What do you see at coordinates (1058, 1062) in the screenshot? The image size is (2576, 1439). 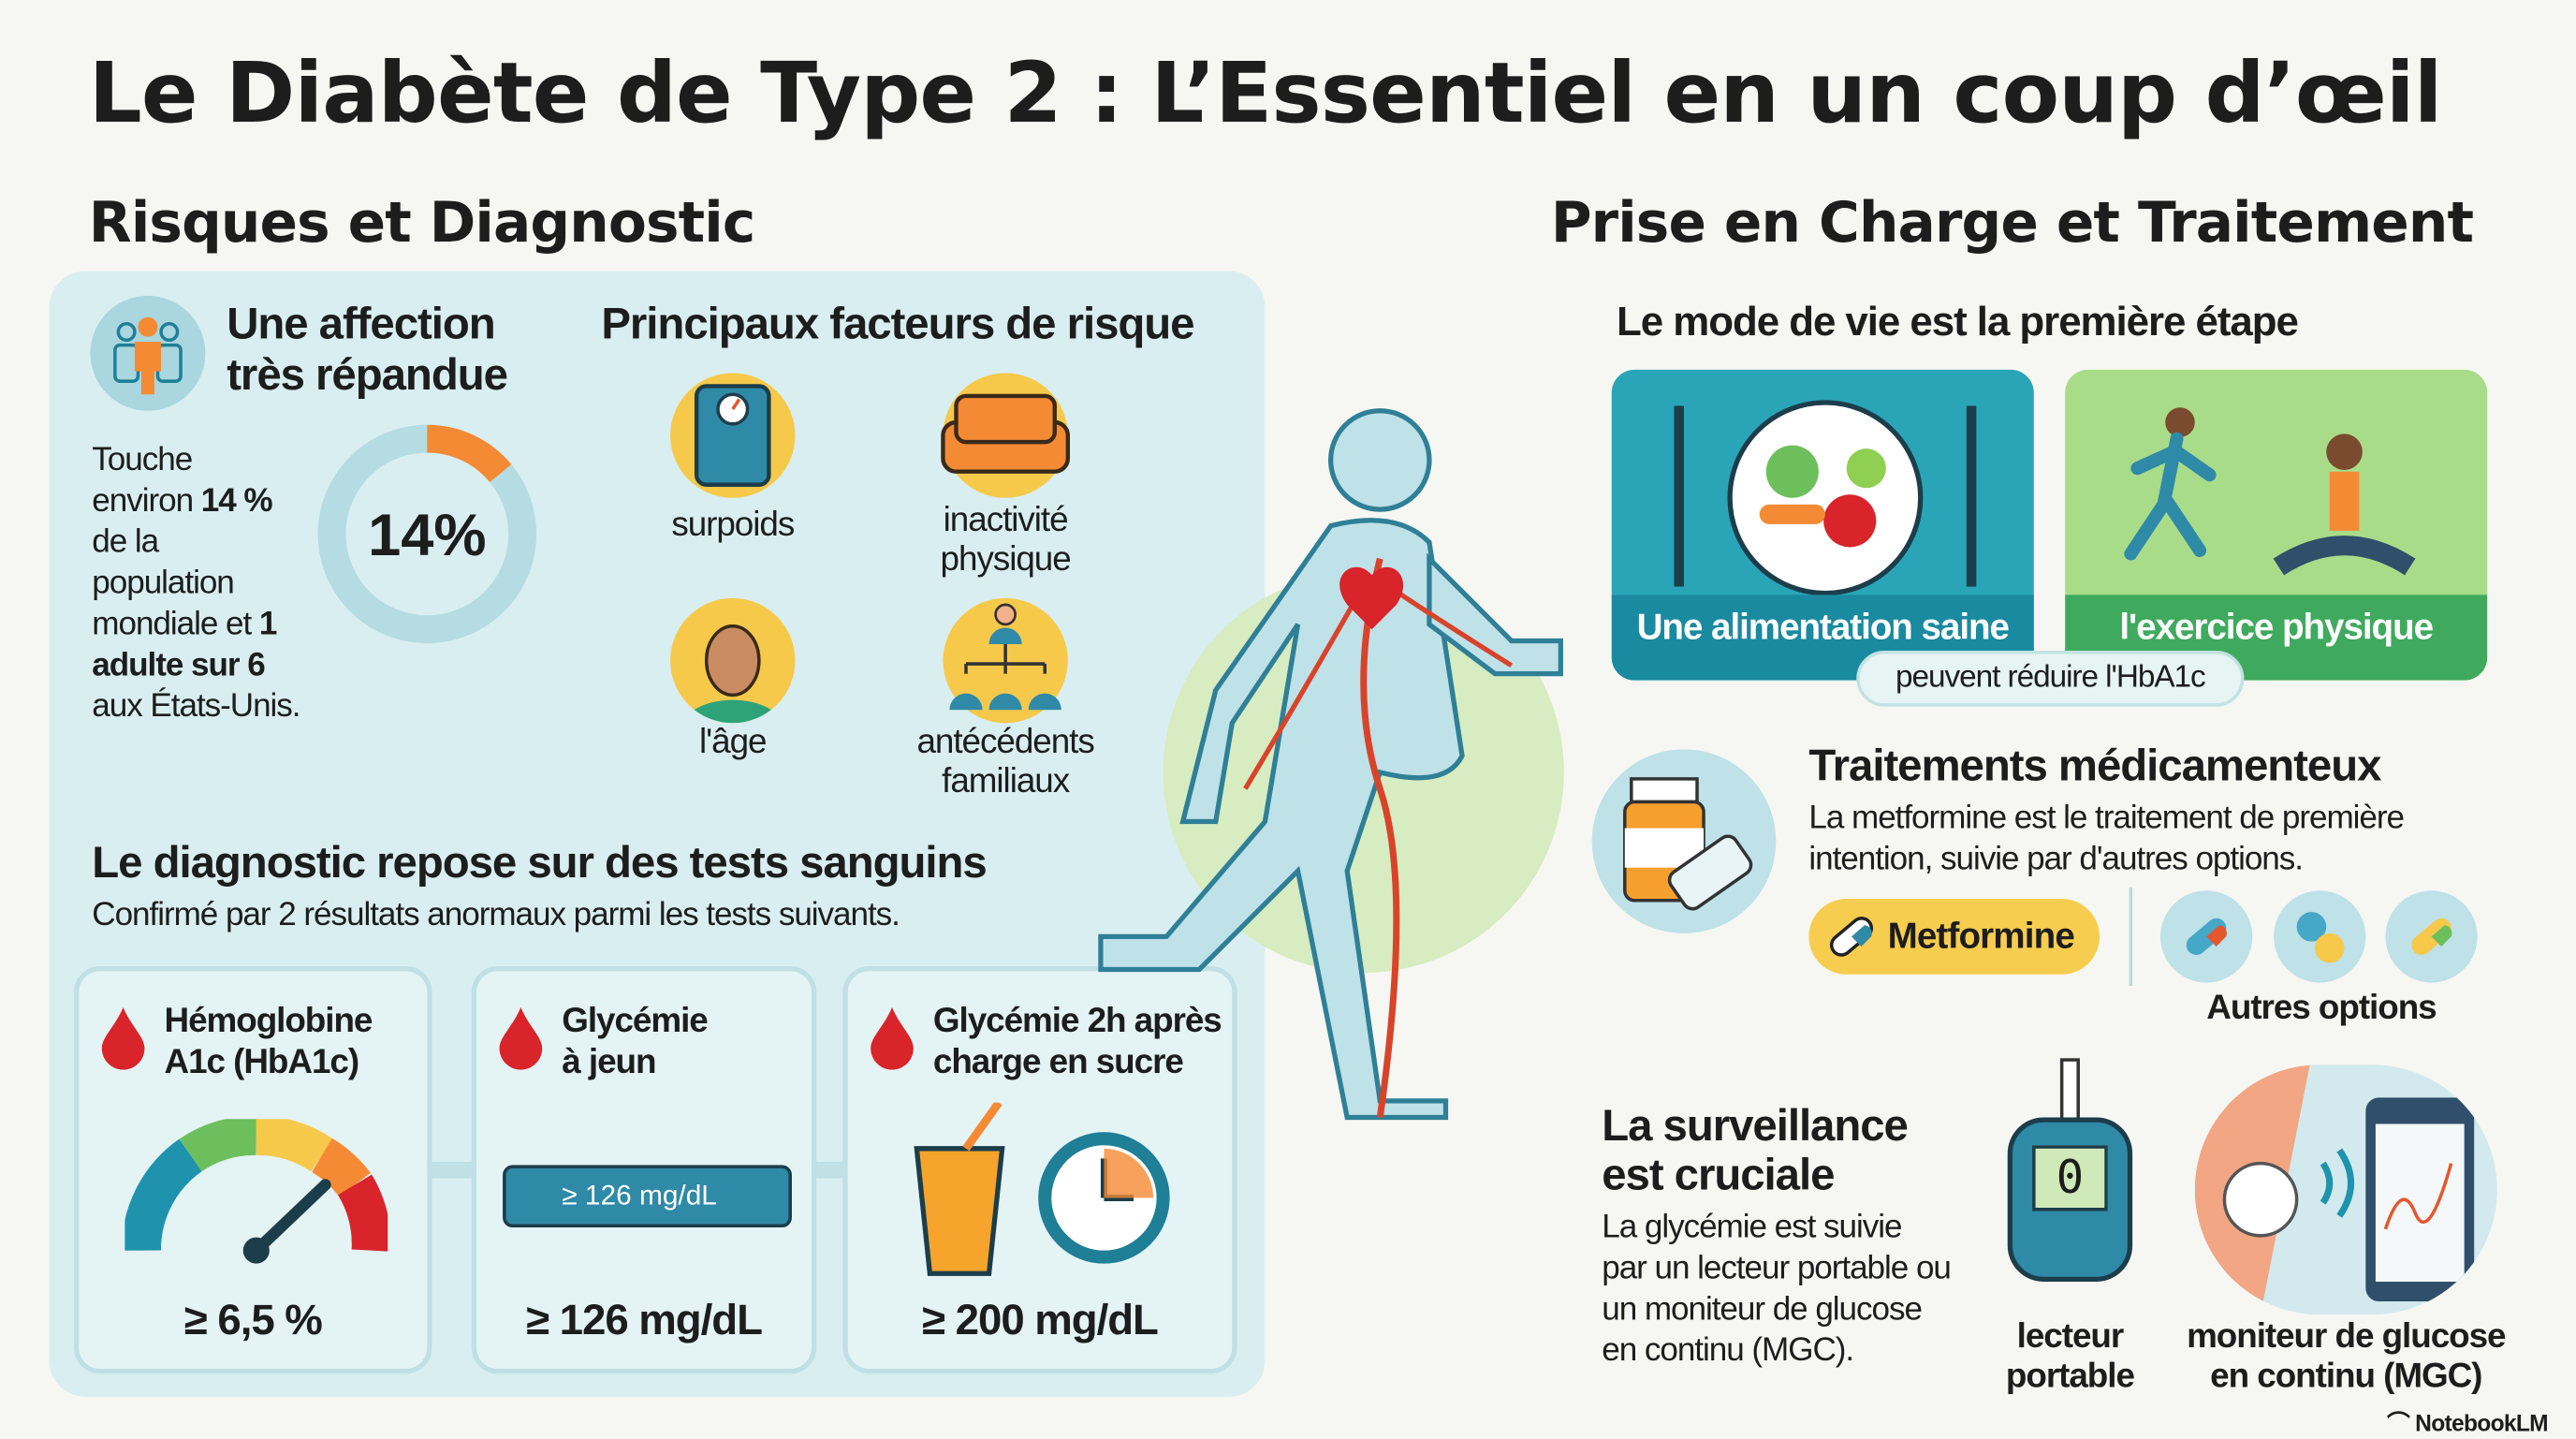 I see `text: charge en sucre` at bounding box center [1058, 1062].